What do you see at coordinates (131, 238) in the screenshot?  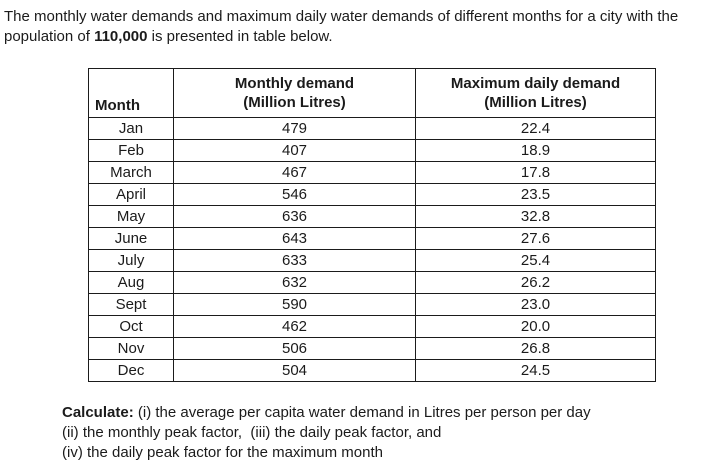 I see `cell-month: June` at bounding box center [131, 238].